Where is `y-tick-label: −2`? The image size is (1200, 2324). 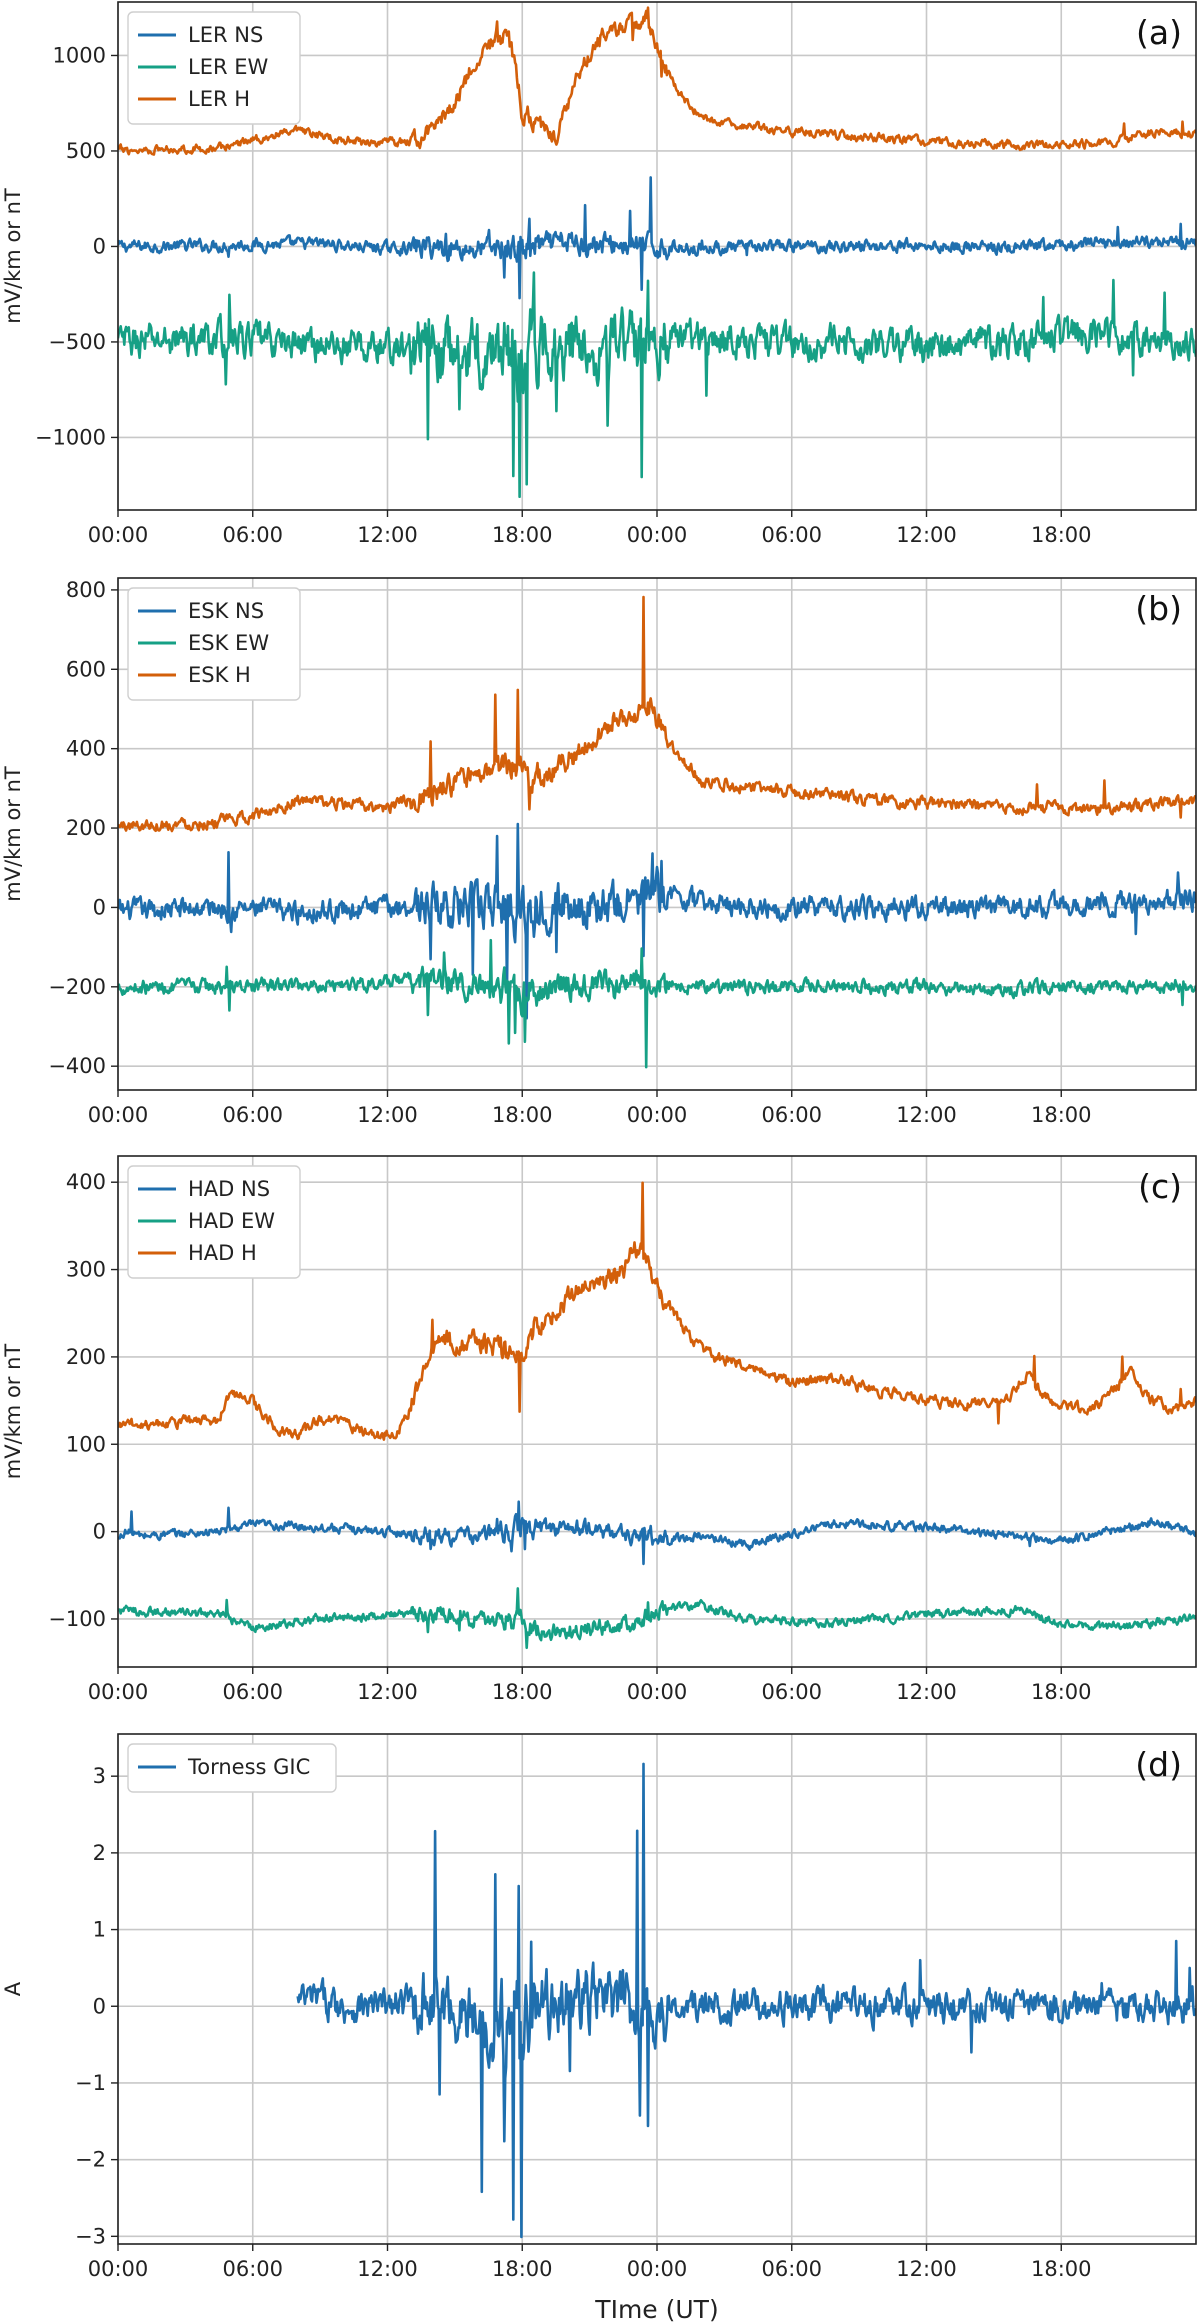 y-tick-label: −2 is located at coordinates (90, 2160).